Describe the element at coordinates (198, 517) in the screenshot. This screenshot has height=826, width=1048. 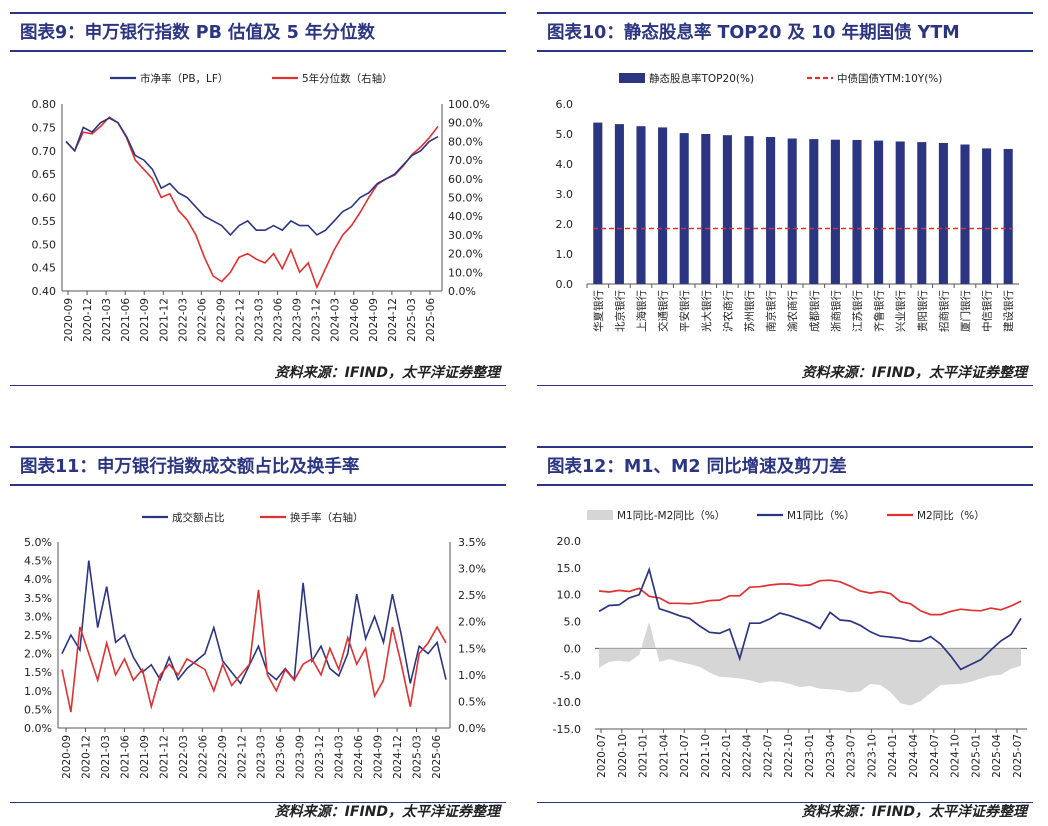
I see `legend-label: 成交额占比` at that location.